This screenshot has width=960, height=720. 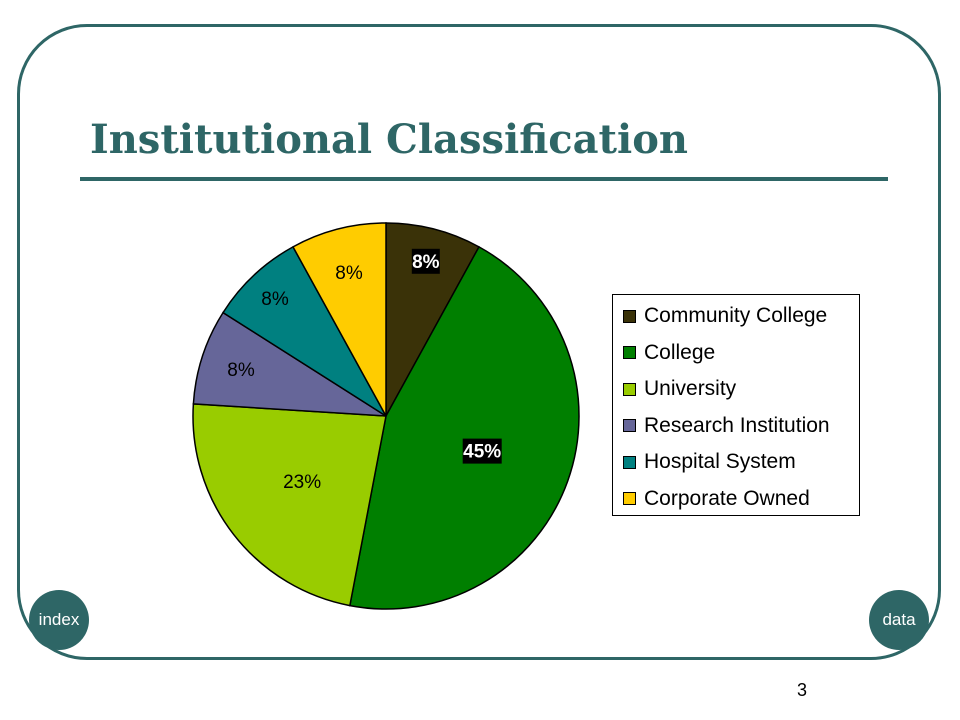 I want to click on pie-slice-label: 23%, so click(x=302, y=482).